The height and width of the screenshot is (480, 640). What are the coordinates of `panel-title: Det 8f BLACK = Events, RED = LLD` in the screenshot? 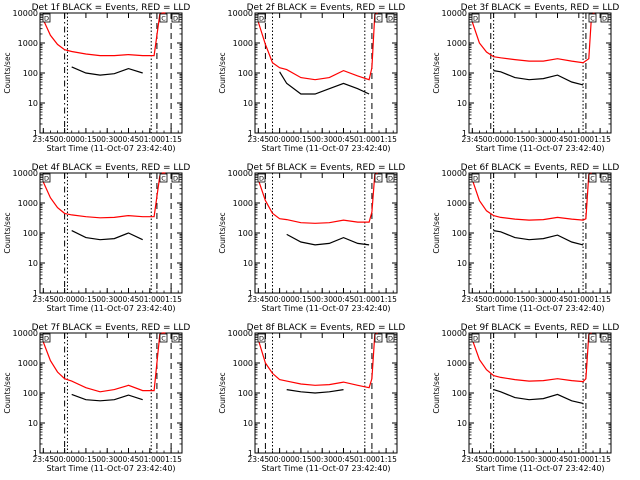 It's located at (326, 328).